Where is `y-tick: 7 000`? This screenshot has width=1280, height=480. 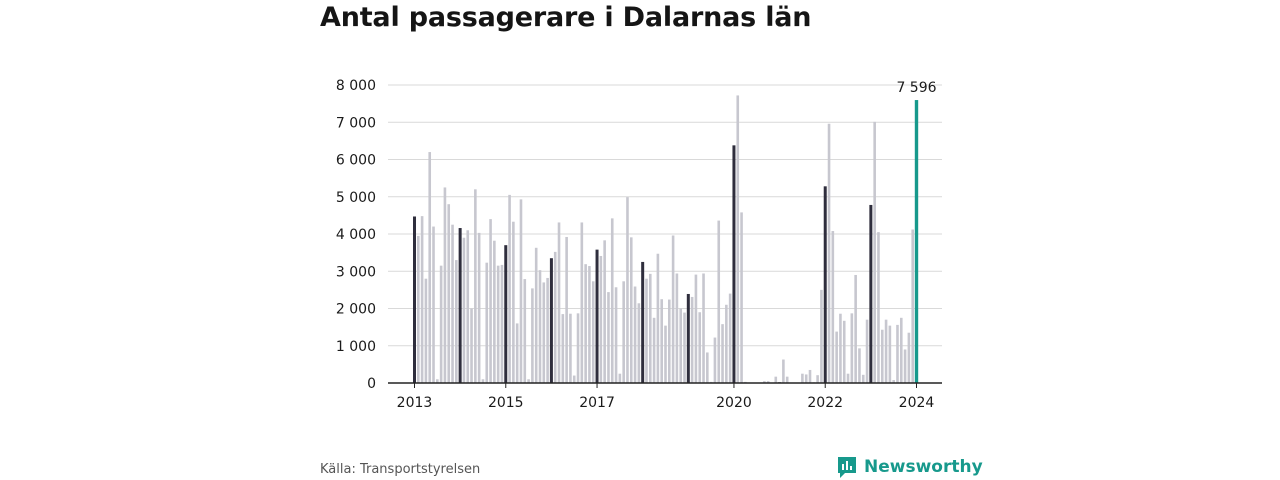
y-tick: 7 000 is located at coordinates (356, 123).